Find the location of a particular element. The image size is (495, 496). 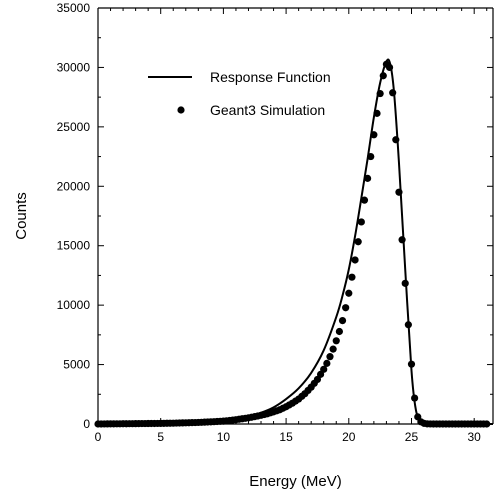

legend-label-geant3-simulation: Geant3 Simulation is located at coordinates (267, 110).